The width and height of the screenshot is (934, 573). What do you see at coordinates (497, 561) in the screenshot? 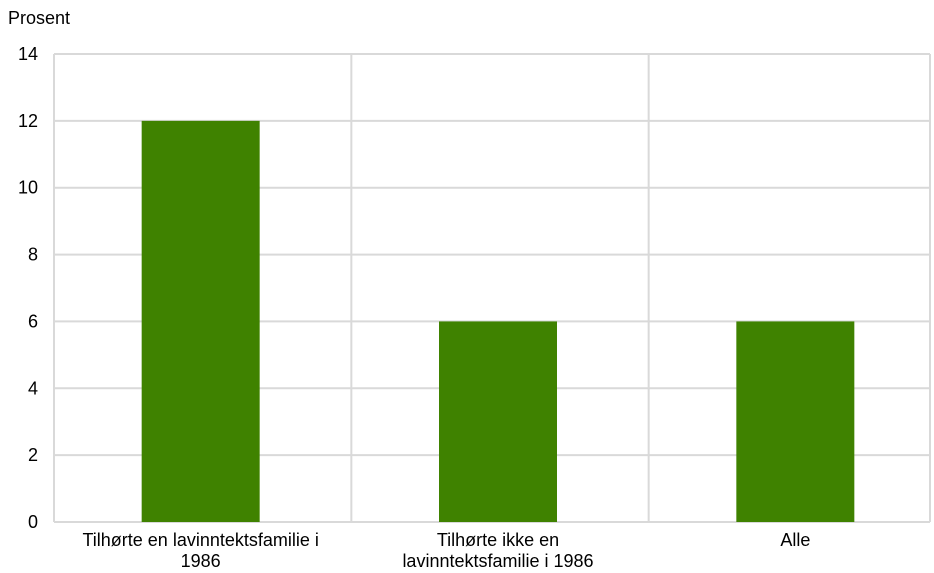
I see `x-category-label: lavinntektsfamilie i 1986` at bounding box center [497, 561].